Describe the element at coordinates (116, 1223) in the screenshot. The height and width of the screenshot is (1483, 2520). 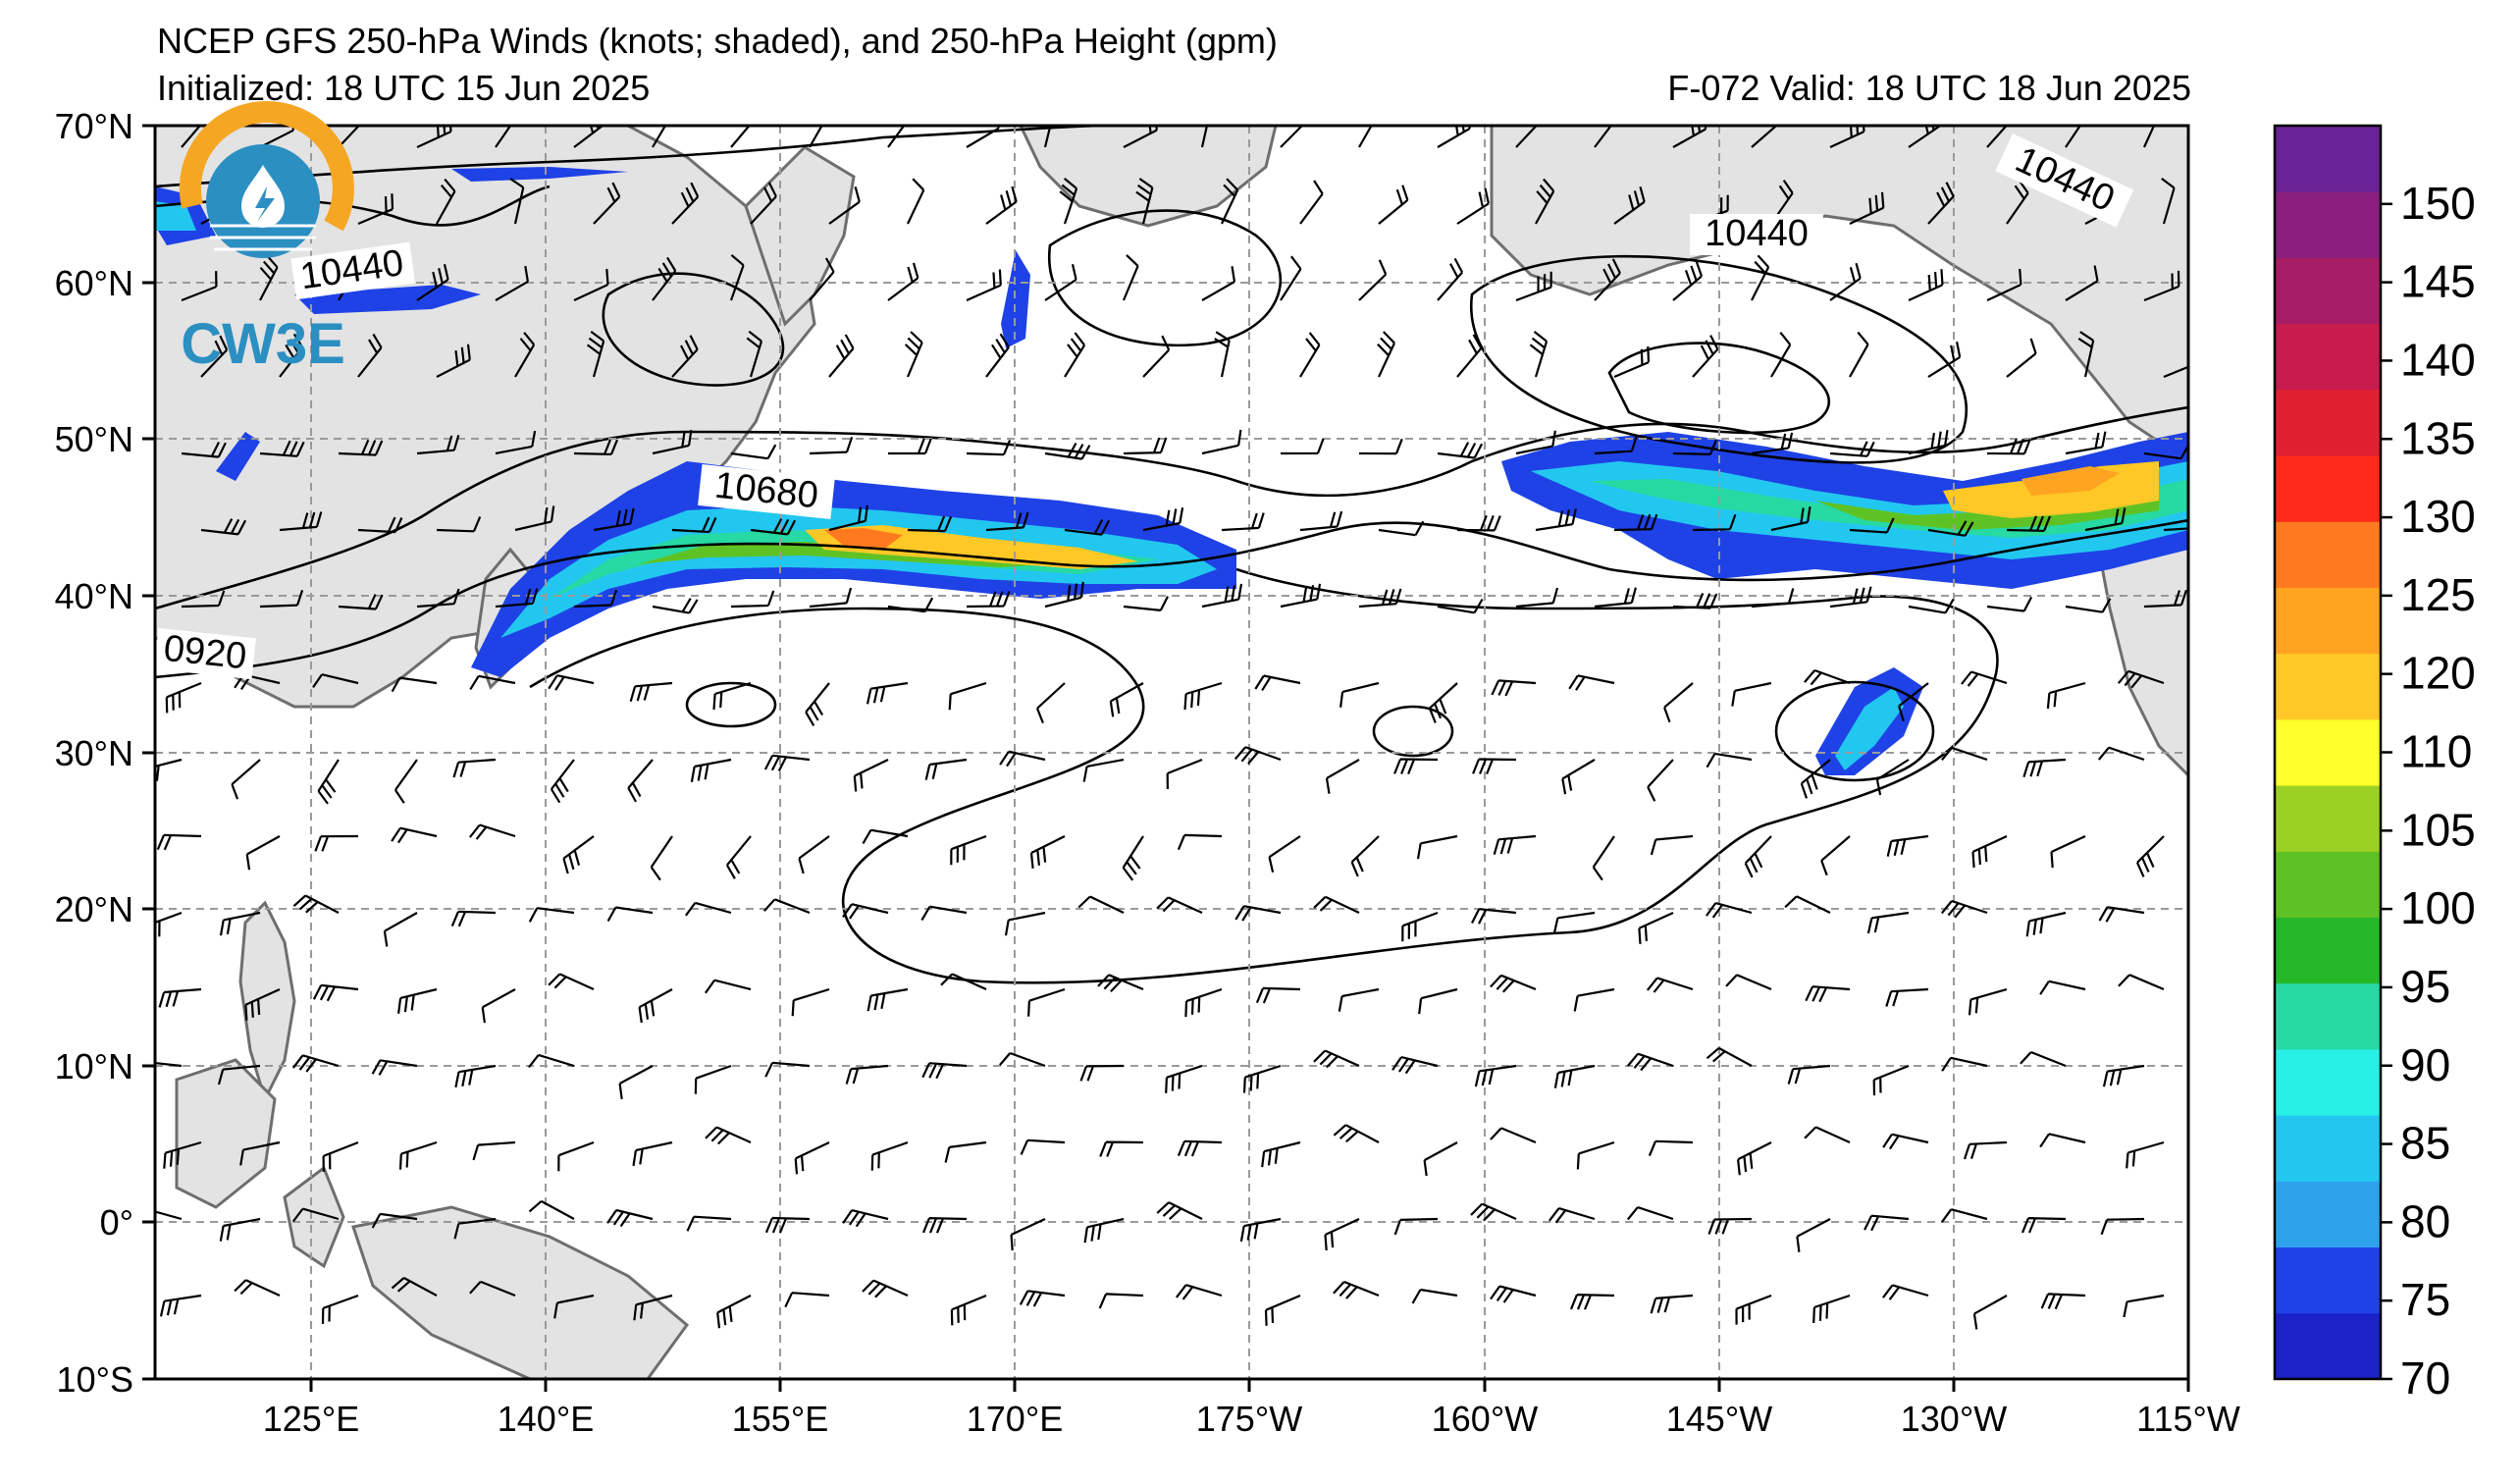
I see `lat-label: 0°` at that location.